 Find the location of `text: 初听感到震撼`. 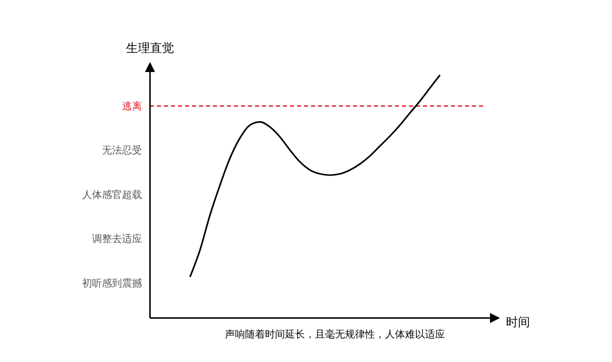

text: 初听感到震撼 is located at coordinates (112, 284).